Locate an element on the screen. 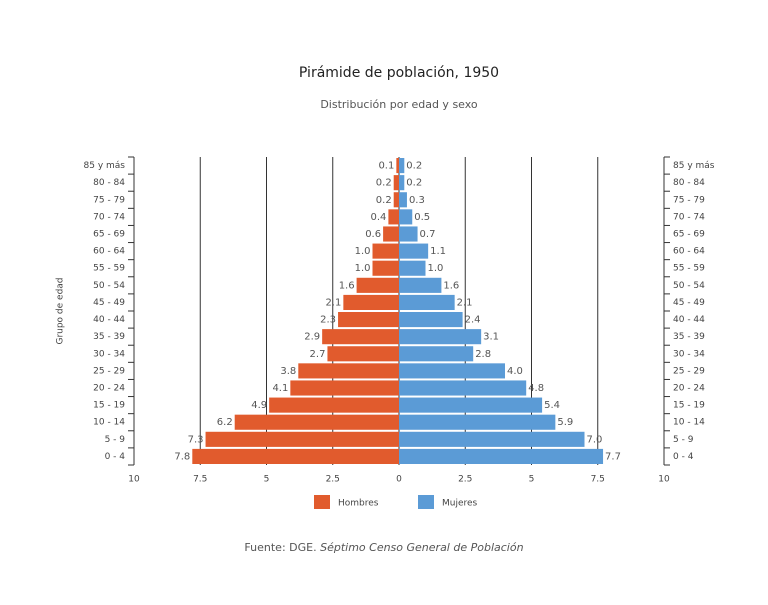  value-label: 0.1 is located at coordinates (386, 166).